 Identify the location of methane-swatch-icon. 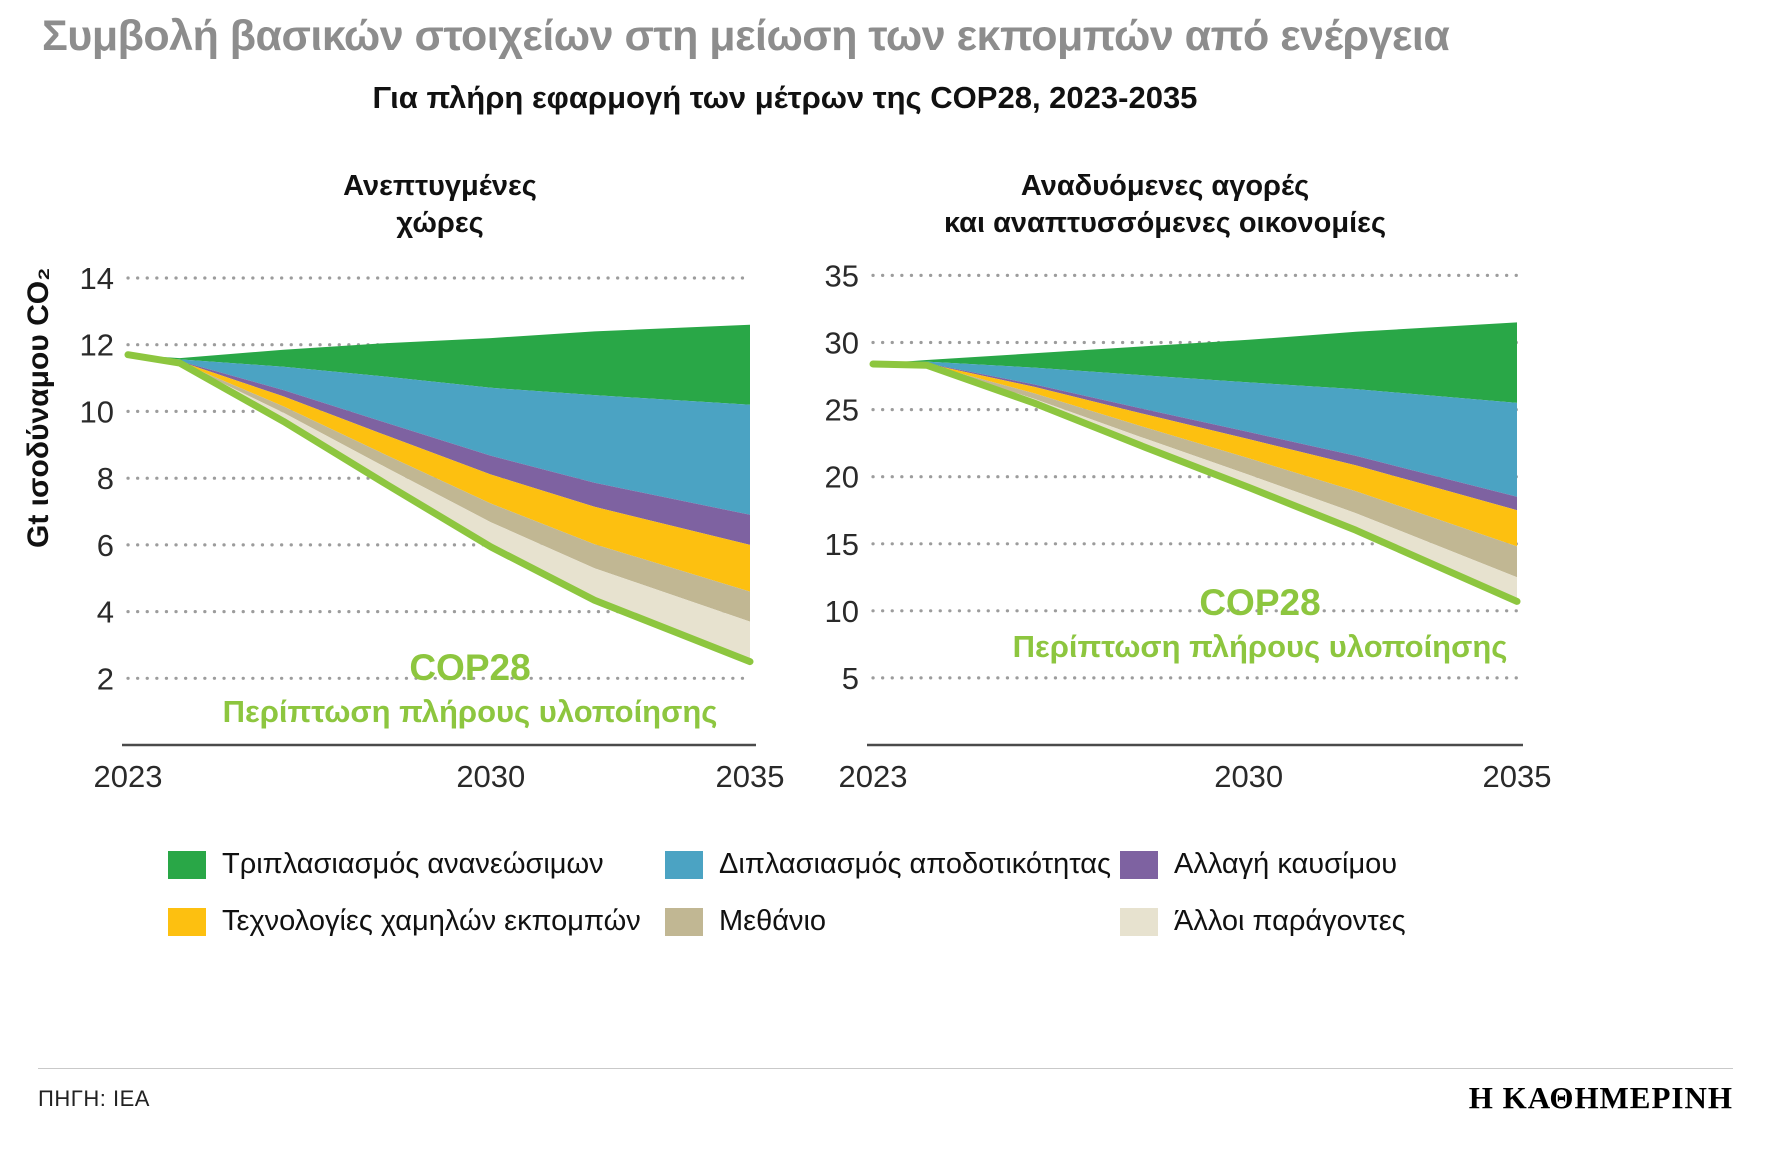
(684, 921).